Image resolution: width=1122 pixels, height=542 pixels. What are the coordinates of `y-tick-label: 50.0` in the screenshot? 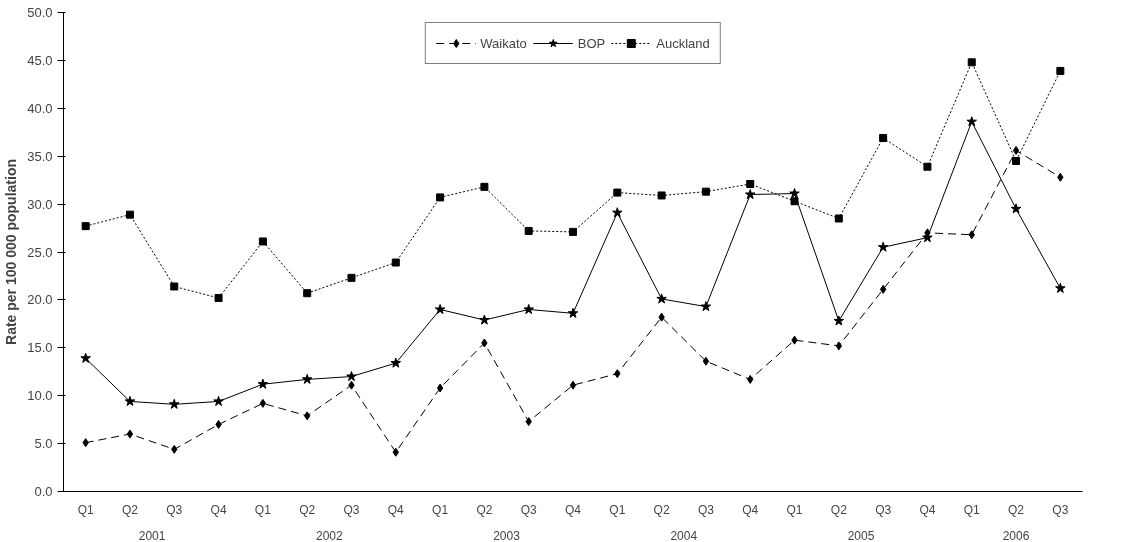 It's located at (40, 12).